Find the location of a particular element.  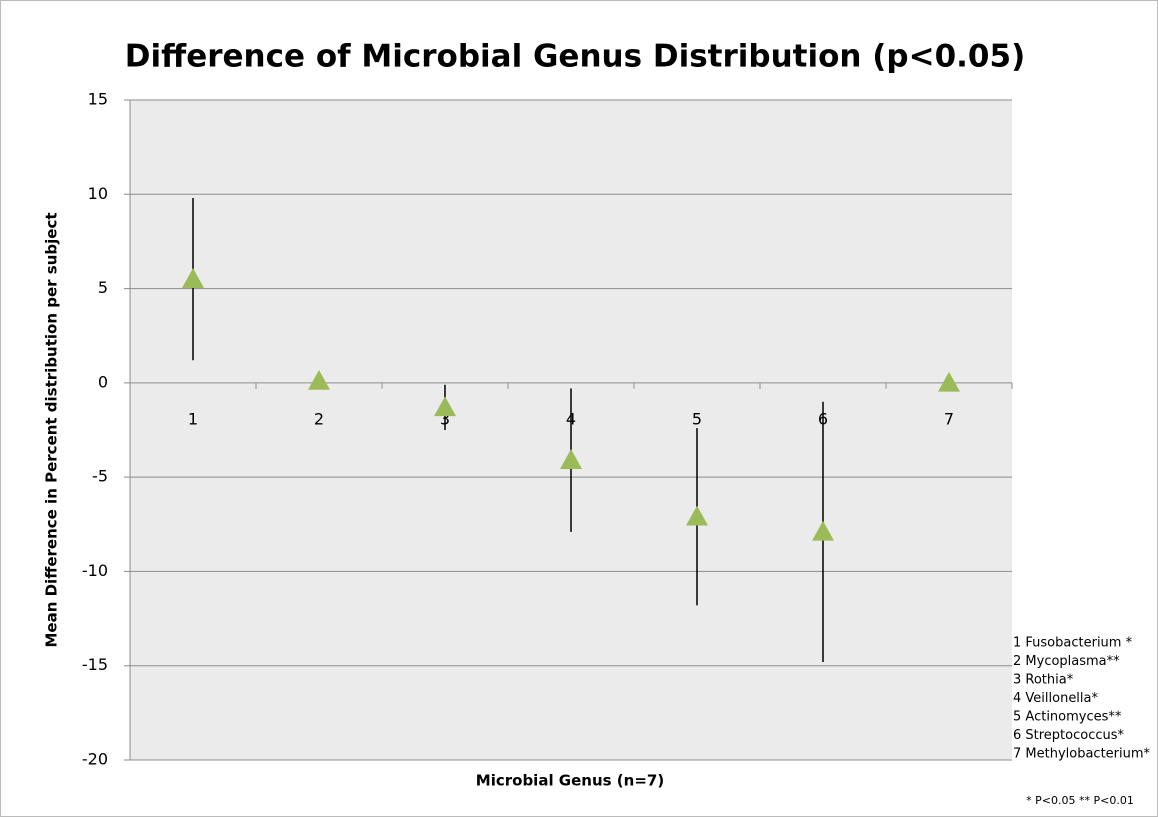

legend-note: 3 Rothia* is located at coordinates (1043, 680).